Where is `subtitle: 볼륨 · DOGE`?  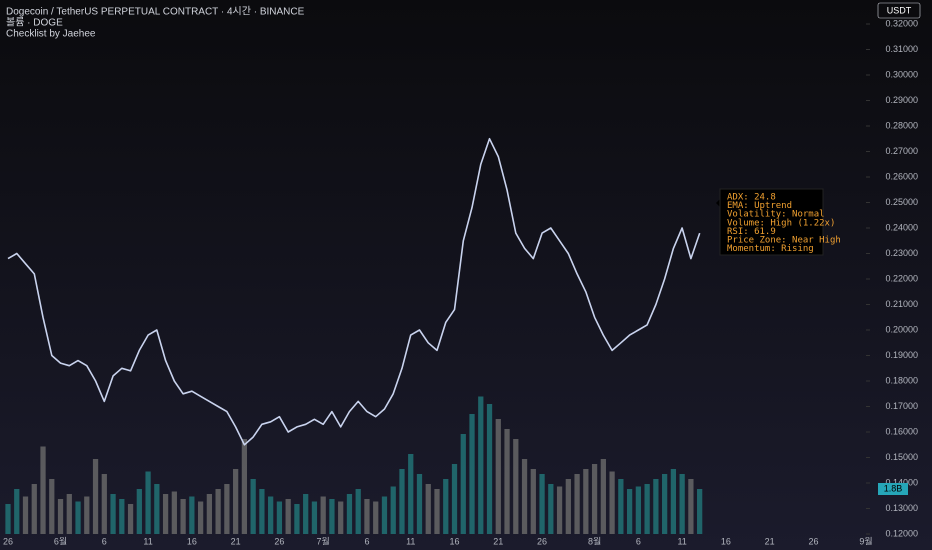 subtitle: 볼륨 · DOGE is located at coordinates (34, 23).